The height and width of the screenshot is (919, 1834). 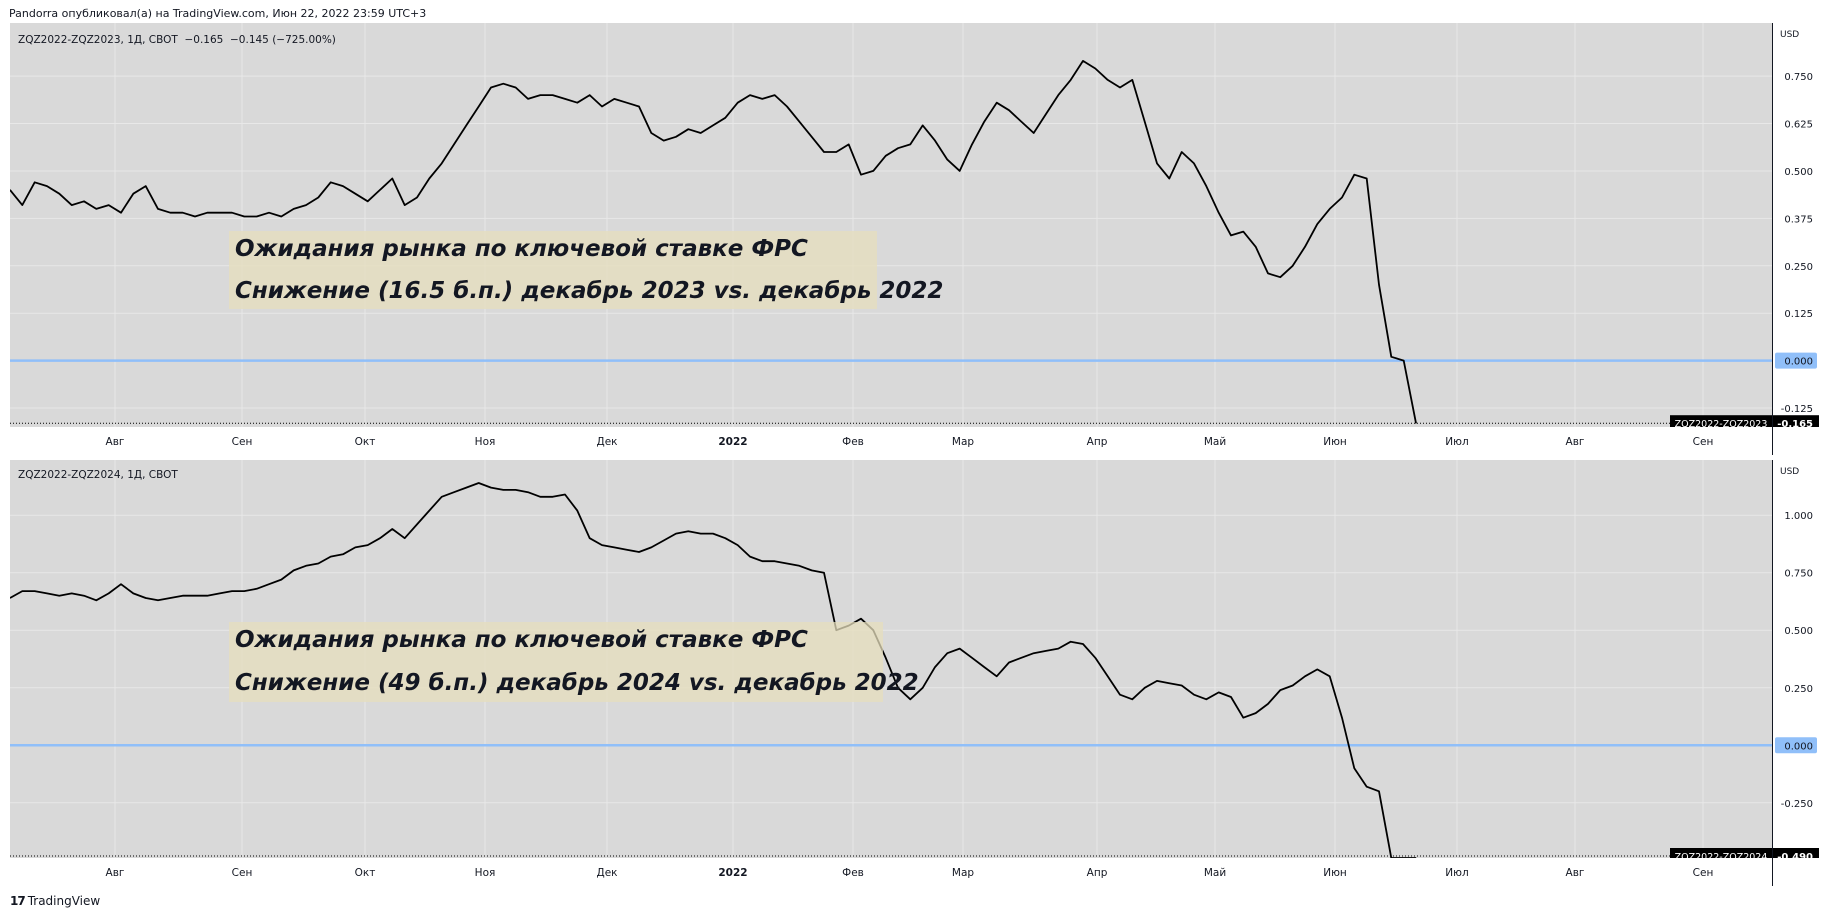 I want to click on currency-label: USD, so click(x=1789, y=35).